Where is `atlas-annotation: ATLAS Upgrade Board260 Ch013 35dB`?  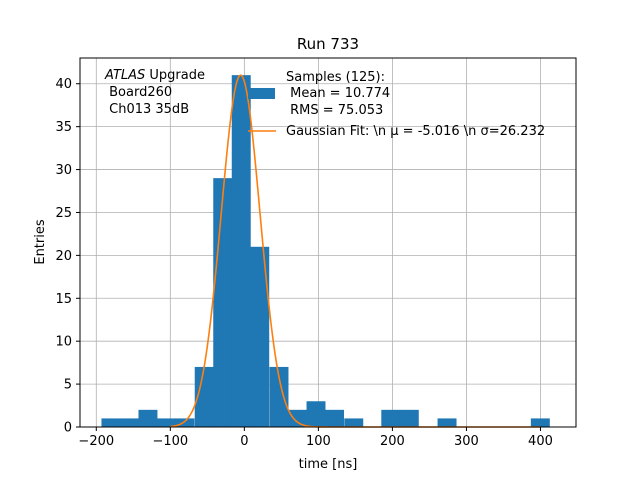
atlas-annotation: ATLAS Upgrade Board260 Ch013 35dB is located at coordinates (154, 92).